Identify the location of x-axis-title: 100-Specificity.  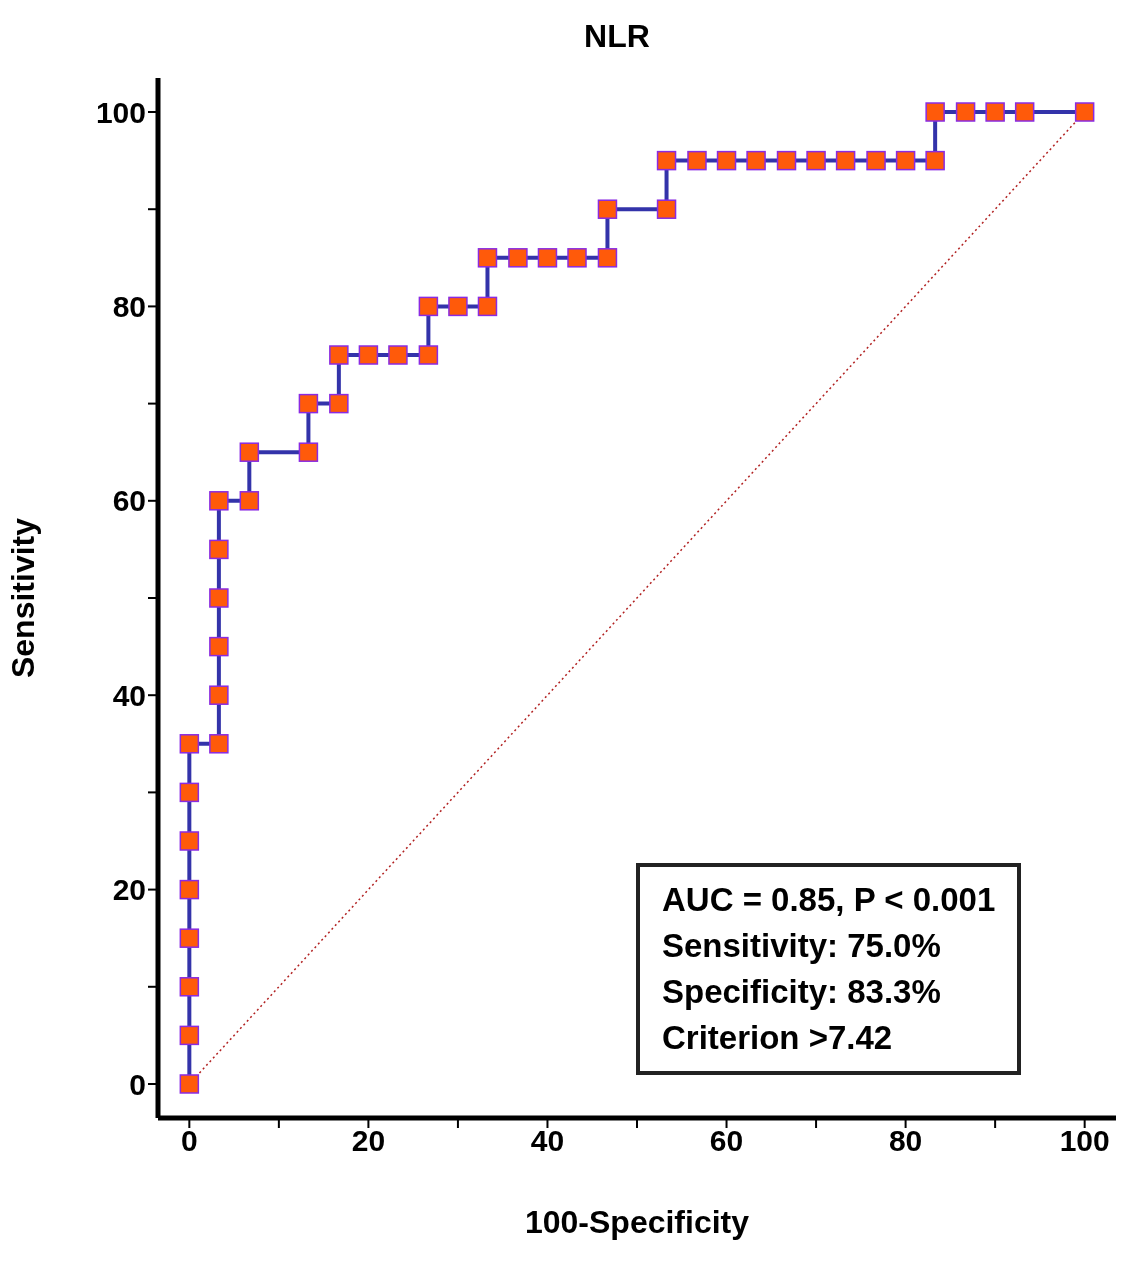
(637, 1222).